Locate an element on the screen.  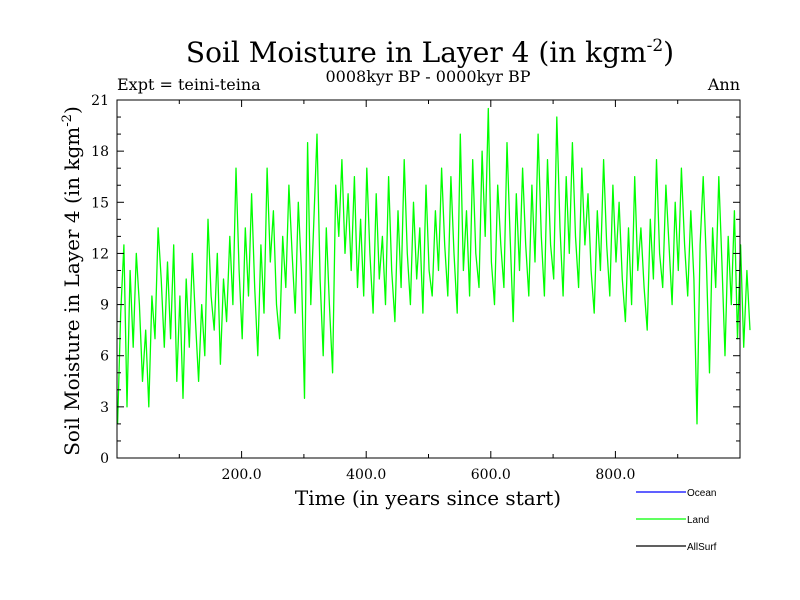
x-tick-label: 800.0 is located at coordinates (615, 475).